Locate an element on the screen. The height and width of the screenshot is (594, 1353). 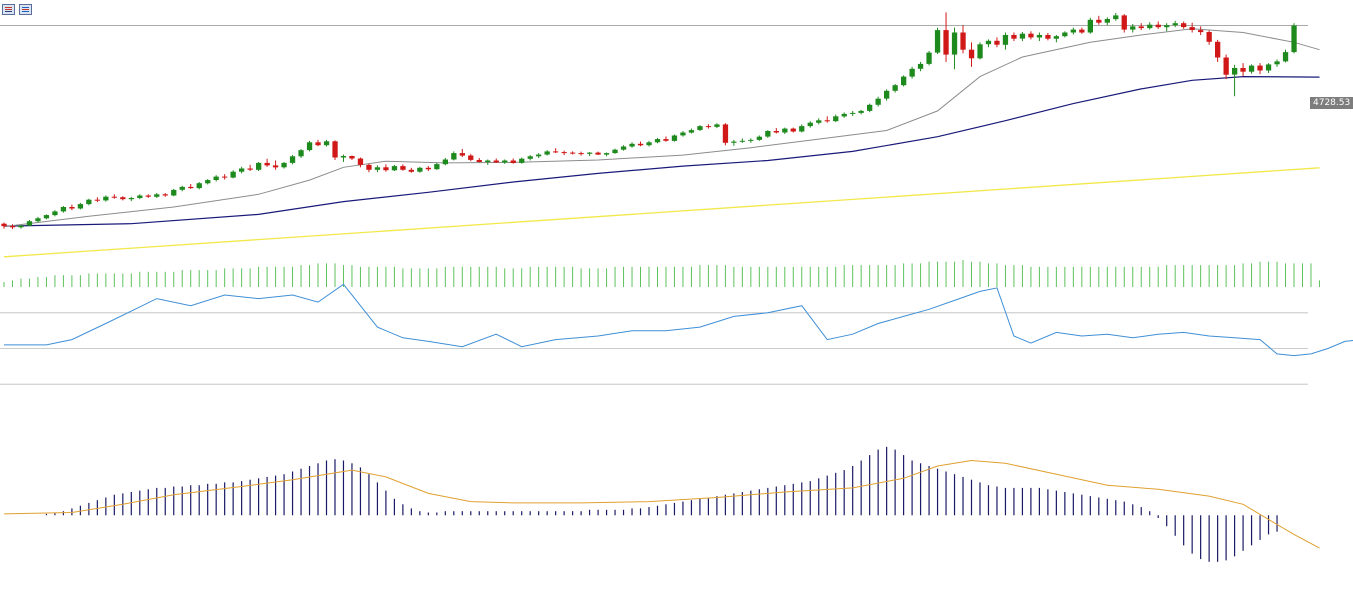
ma-long-series is located at coordinates (661, 212).